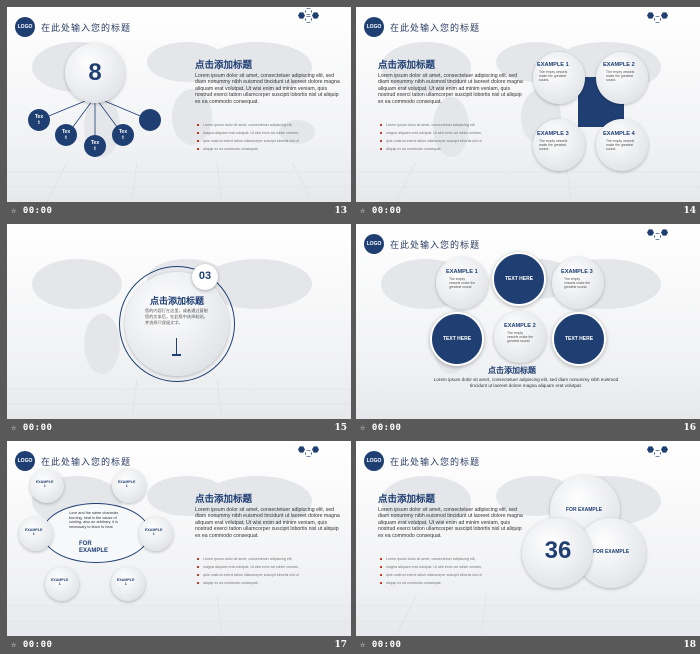 The image size is (700, 654). Describe the element at coordinates (176, 301) in the screenshot. I see `circle-heading: 点击添加标题` at that location.